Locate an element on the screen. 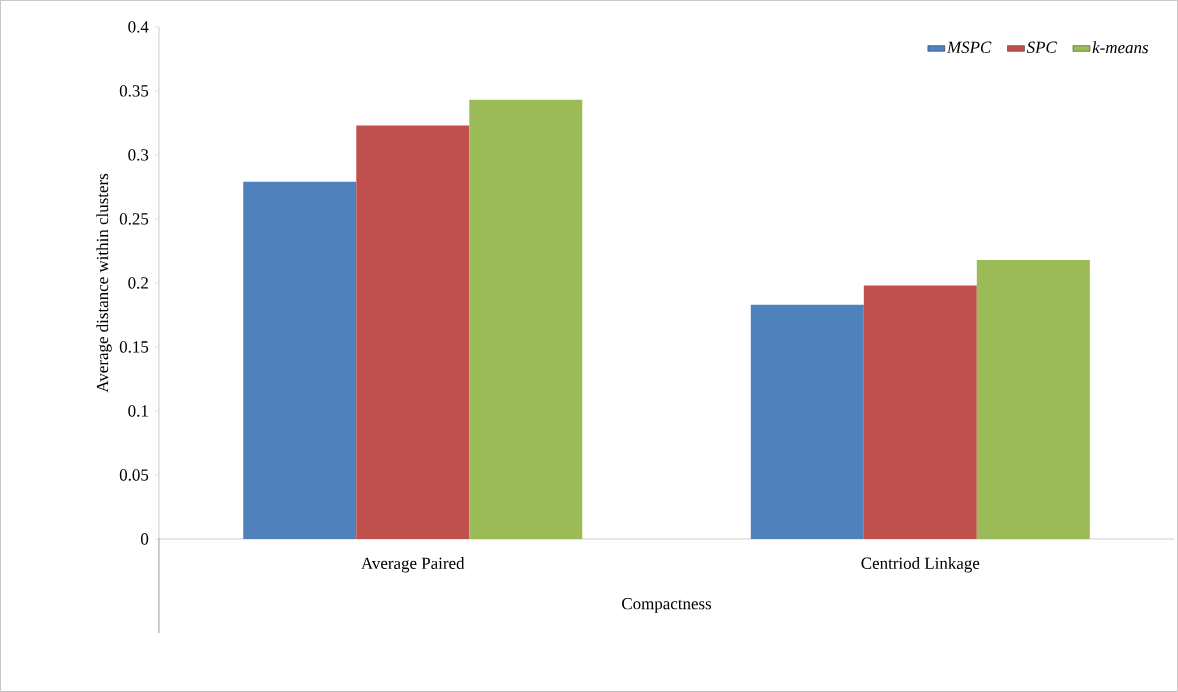 This screenshot has height=692, width=1178. y-tick-label: 0.4 is located at coordinates (138, 27).